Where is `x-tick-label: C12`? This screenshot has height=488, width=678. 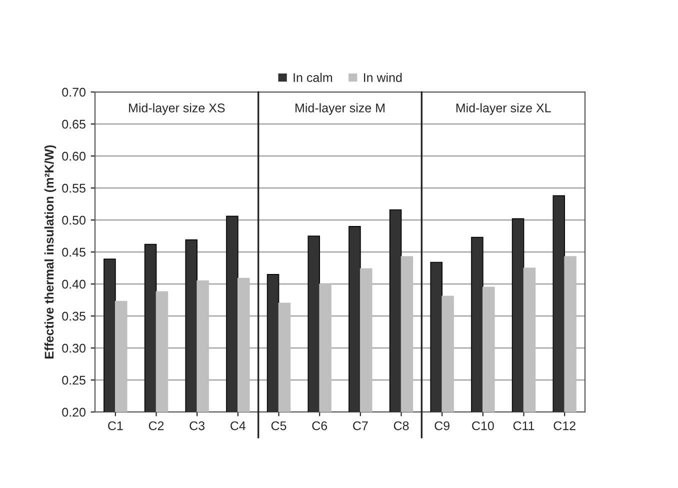 x-tick-label: C12 is located at coordinates (565, 425).